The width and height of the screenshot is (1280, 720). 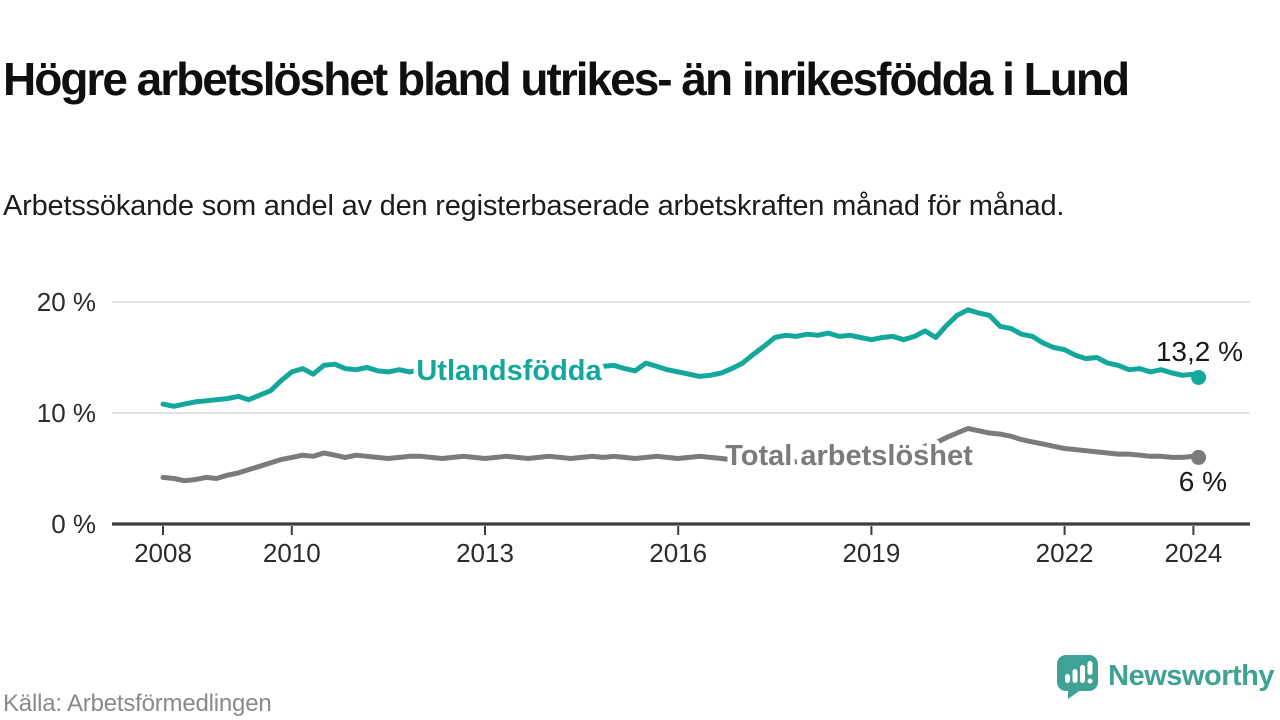 What do you see at coordinates (66, 302) in the screenshot?
I see `y-tick-label: 20 %` at bounding box center [66, 302].